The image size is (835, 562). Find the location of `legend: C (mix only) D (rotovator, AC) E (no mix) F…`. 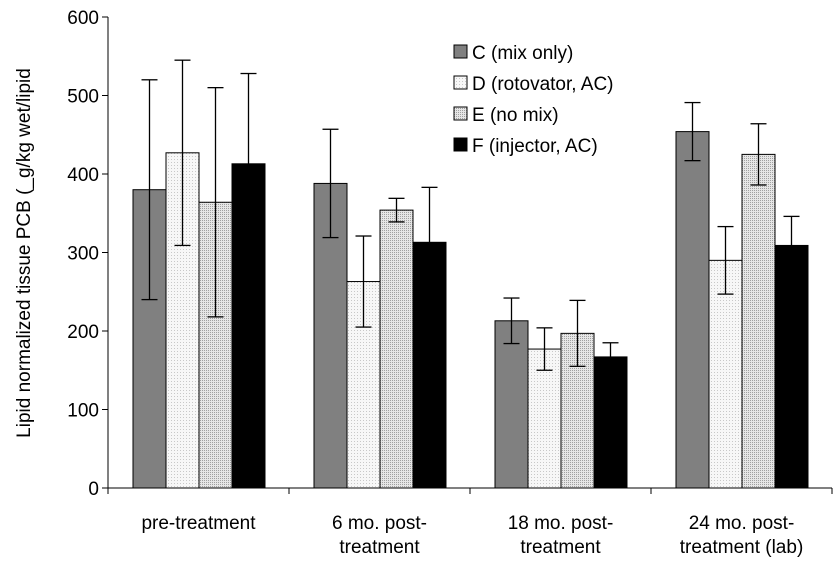

legend: C (mix only) D (rotovator, AC) E (no mix) F… is located at coordinates (533, 100).